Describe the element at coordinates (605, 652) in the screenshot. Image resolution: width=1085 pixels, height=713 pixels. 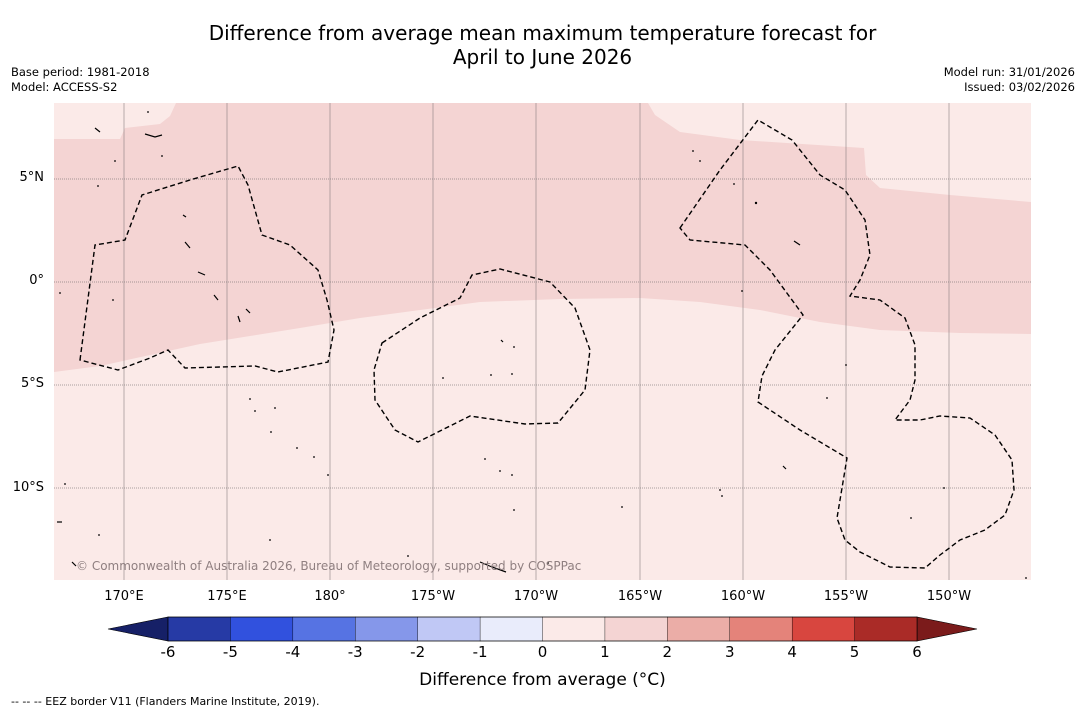
I see `colorbar-tick-label: 1` at that location.